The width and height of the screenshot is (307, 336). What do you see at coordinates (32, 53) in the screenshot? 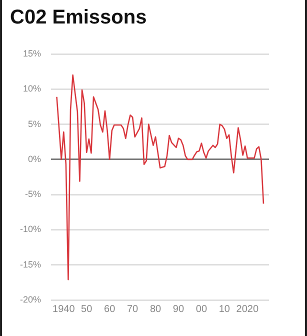
I see `y-tick-label: 15%` at bounding box center [32, 53].